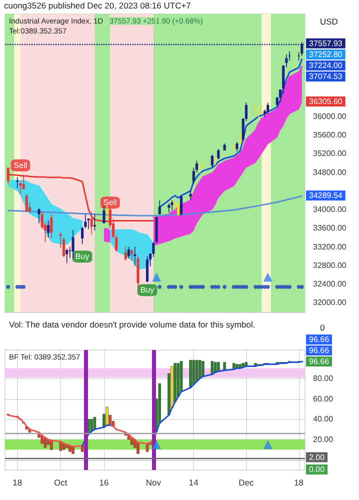 The width and height of the screenshot is (359, 500). What do you see at coordinates (323, 399) in the screenshot?
I see `y-tick-label: 60.00` at bounding box center [323, 399].